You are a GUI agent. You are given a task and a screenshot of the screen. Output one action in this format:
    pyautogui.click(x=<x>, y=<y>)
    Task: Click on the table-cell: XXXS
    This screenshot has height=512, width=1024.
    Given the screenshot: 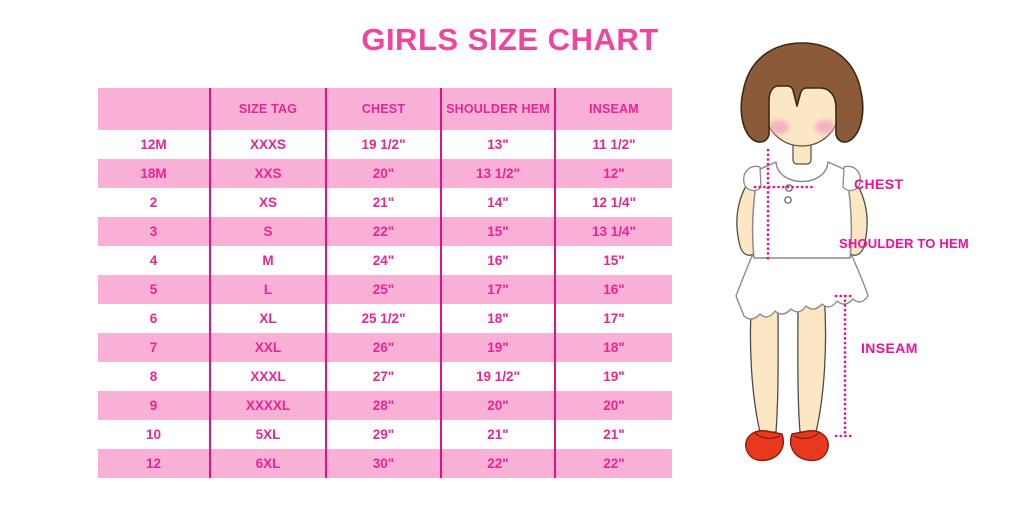 What is the action you would take?
    pyautogui.click(x=267, y=144)
    